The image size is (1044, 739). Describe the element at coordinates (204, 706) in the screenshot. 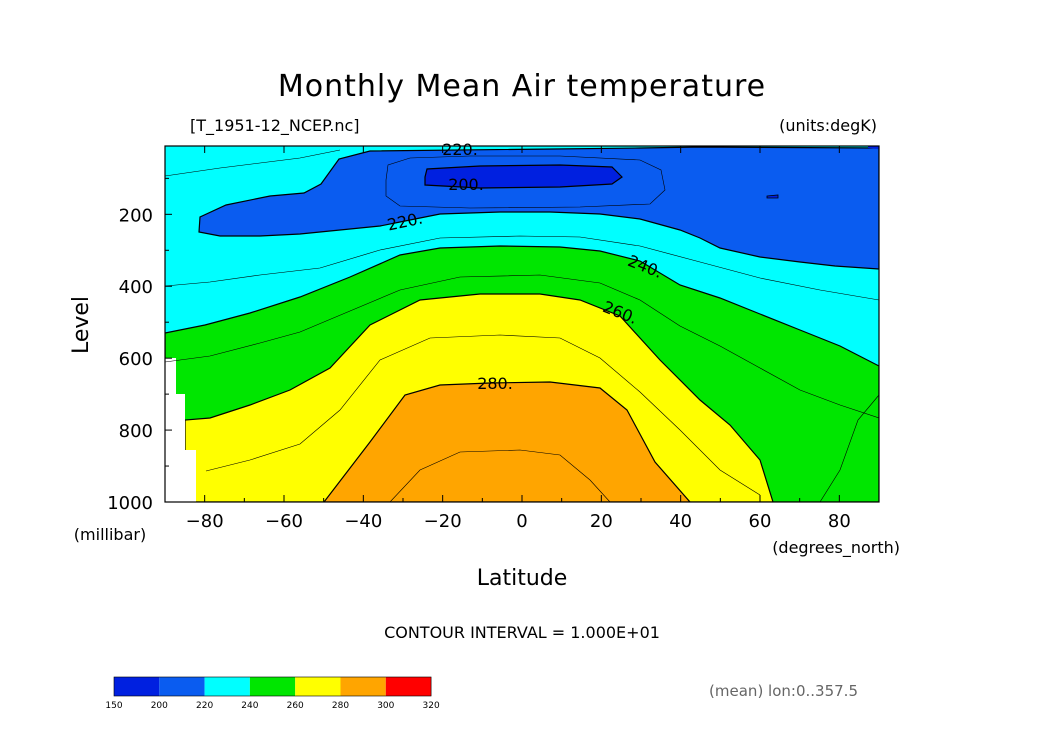

I see `color-bar-label: 220` at that location.